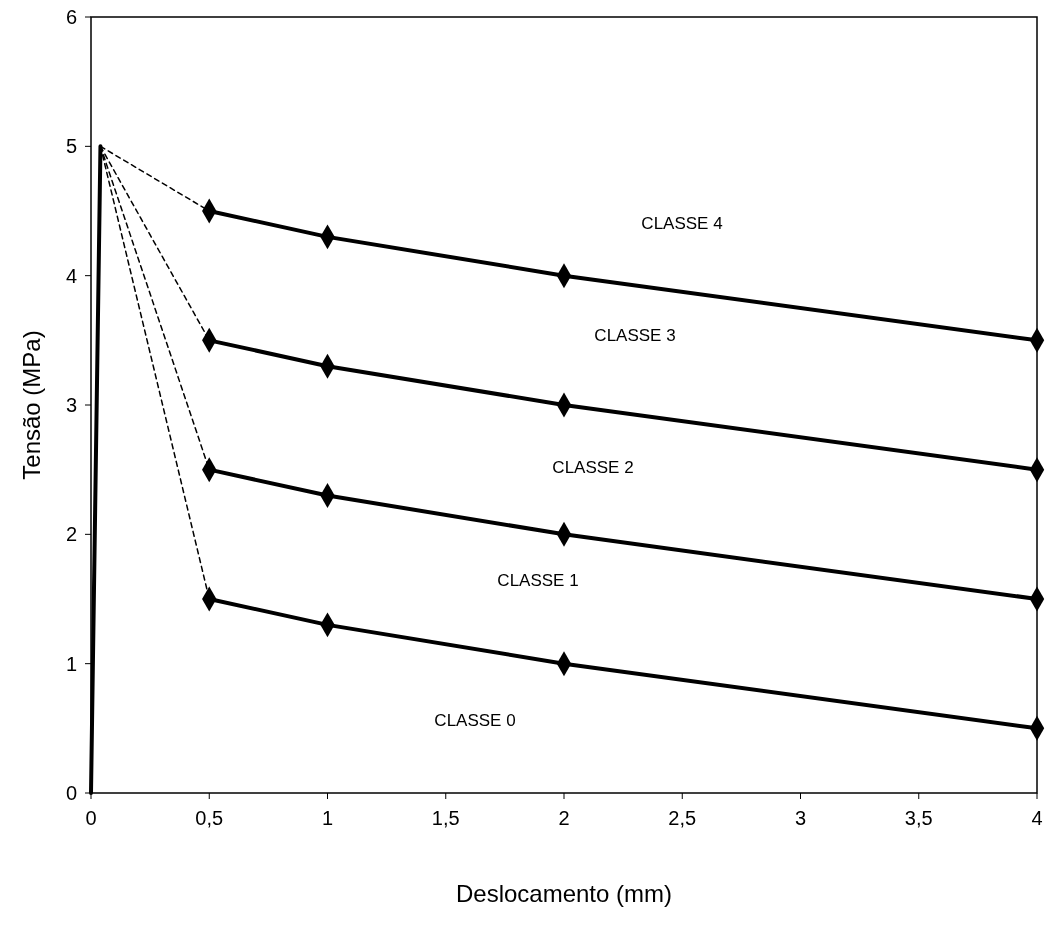  I want to click on annotation: CLASSE 1, so click(538, 580).